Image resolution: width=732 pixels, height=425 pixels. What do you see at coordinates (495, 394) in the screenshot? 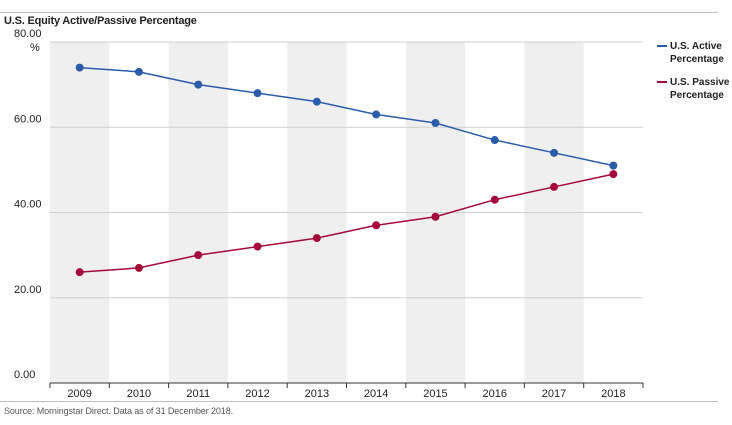
I see `x-tick-label: 2016` at bounding box center [495, 394].